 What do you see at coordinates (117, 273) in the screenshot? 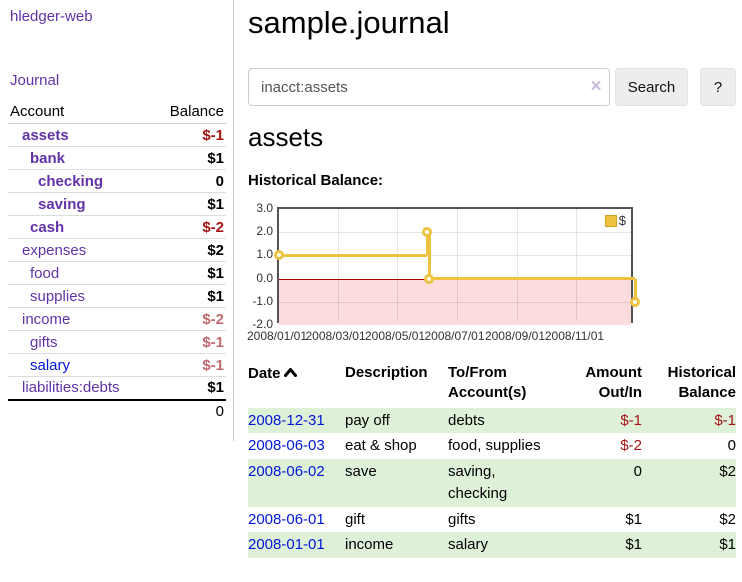
I see `account-row: food $1` at bounding box center [117, 273].